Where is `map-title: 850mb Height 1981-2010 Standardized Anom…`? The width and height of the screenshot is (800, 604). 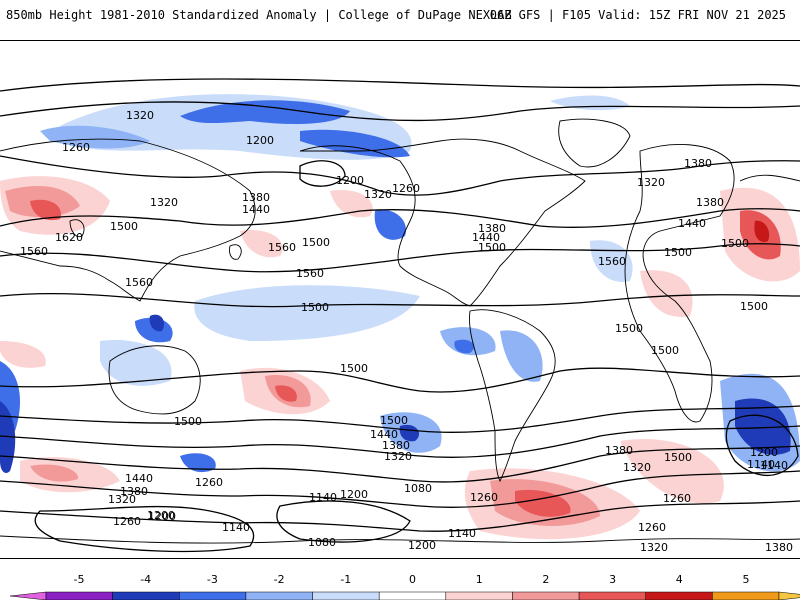 map-title: 850mb Height 1981-2010 Standardized Anom… is located at coordinates (259, 15).